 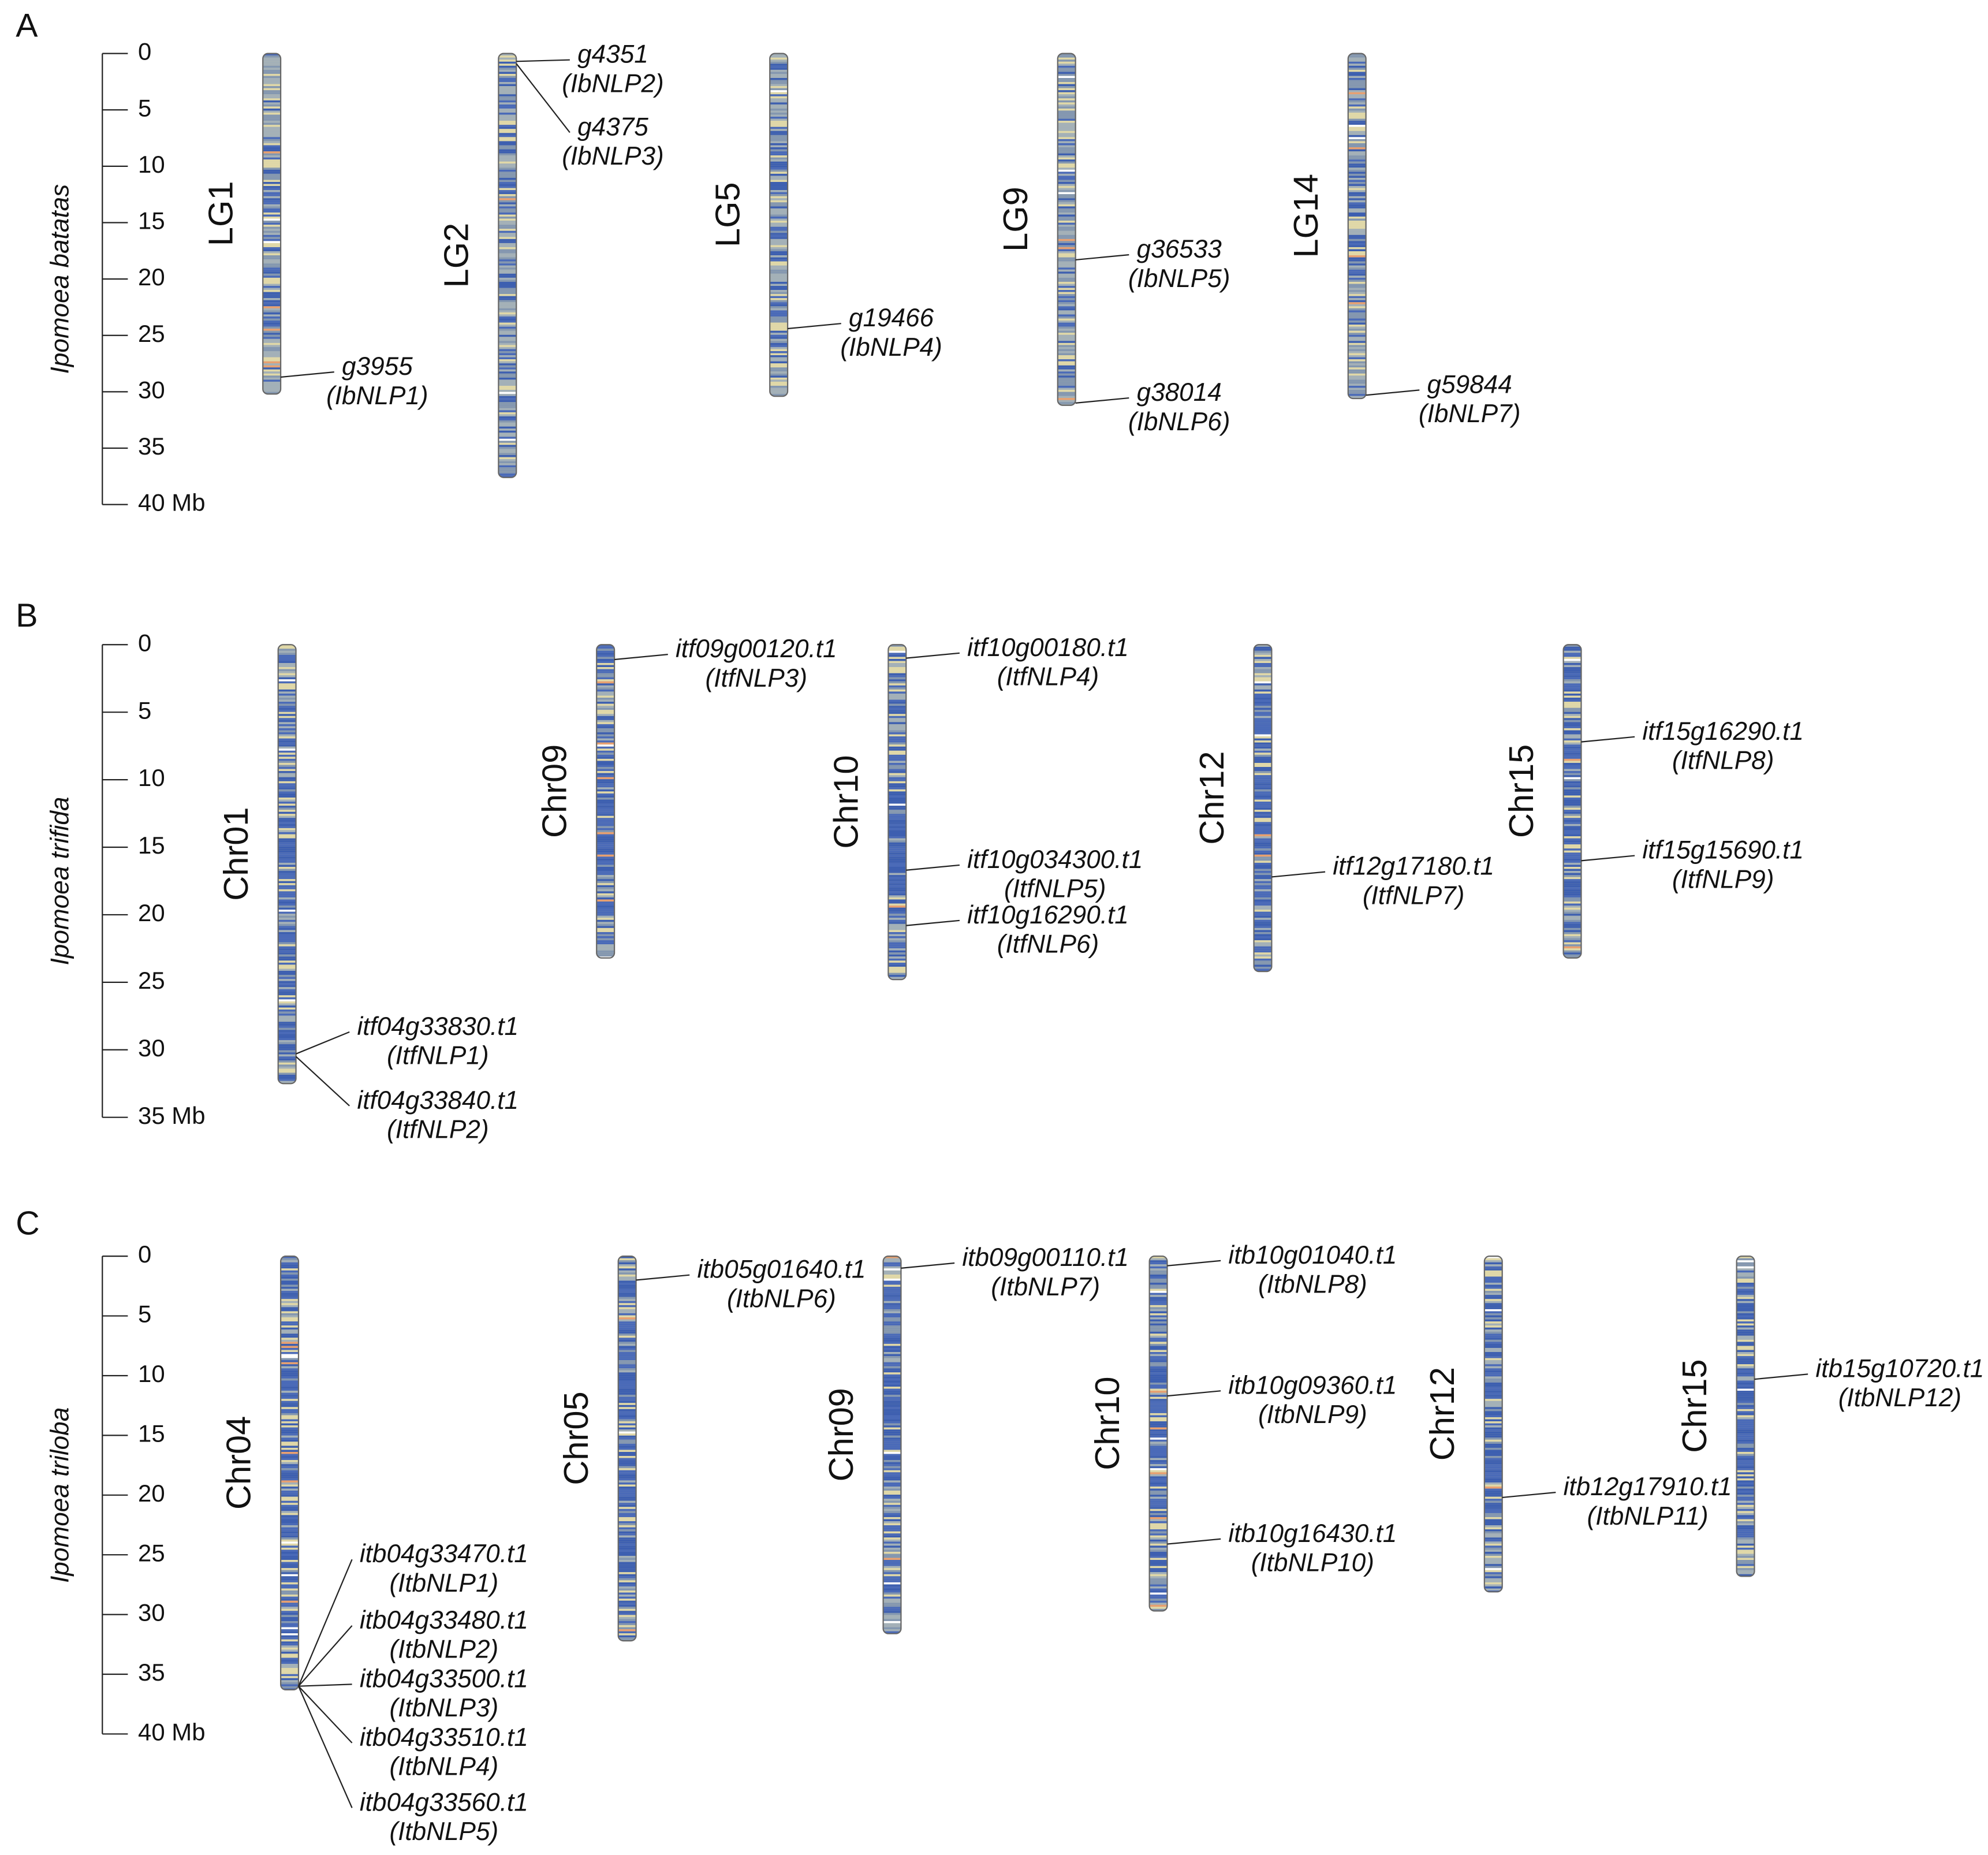 What do you see at coordinates (1048, 944) in the screenshot?
I see `gene-alias: (ItfNLP6)` at bounding box center [1048, 944].